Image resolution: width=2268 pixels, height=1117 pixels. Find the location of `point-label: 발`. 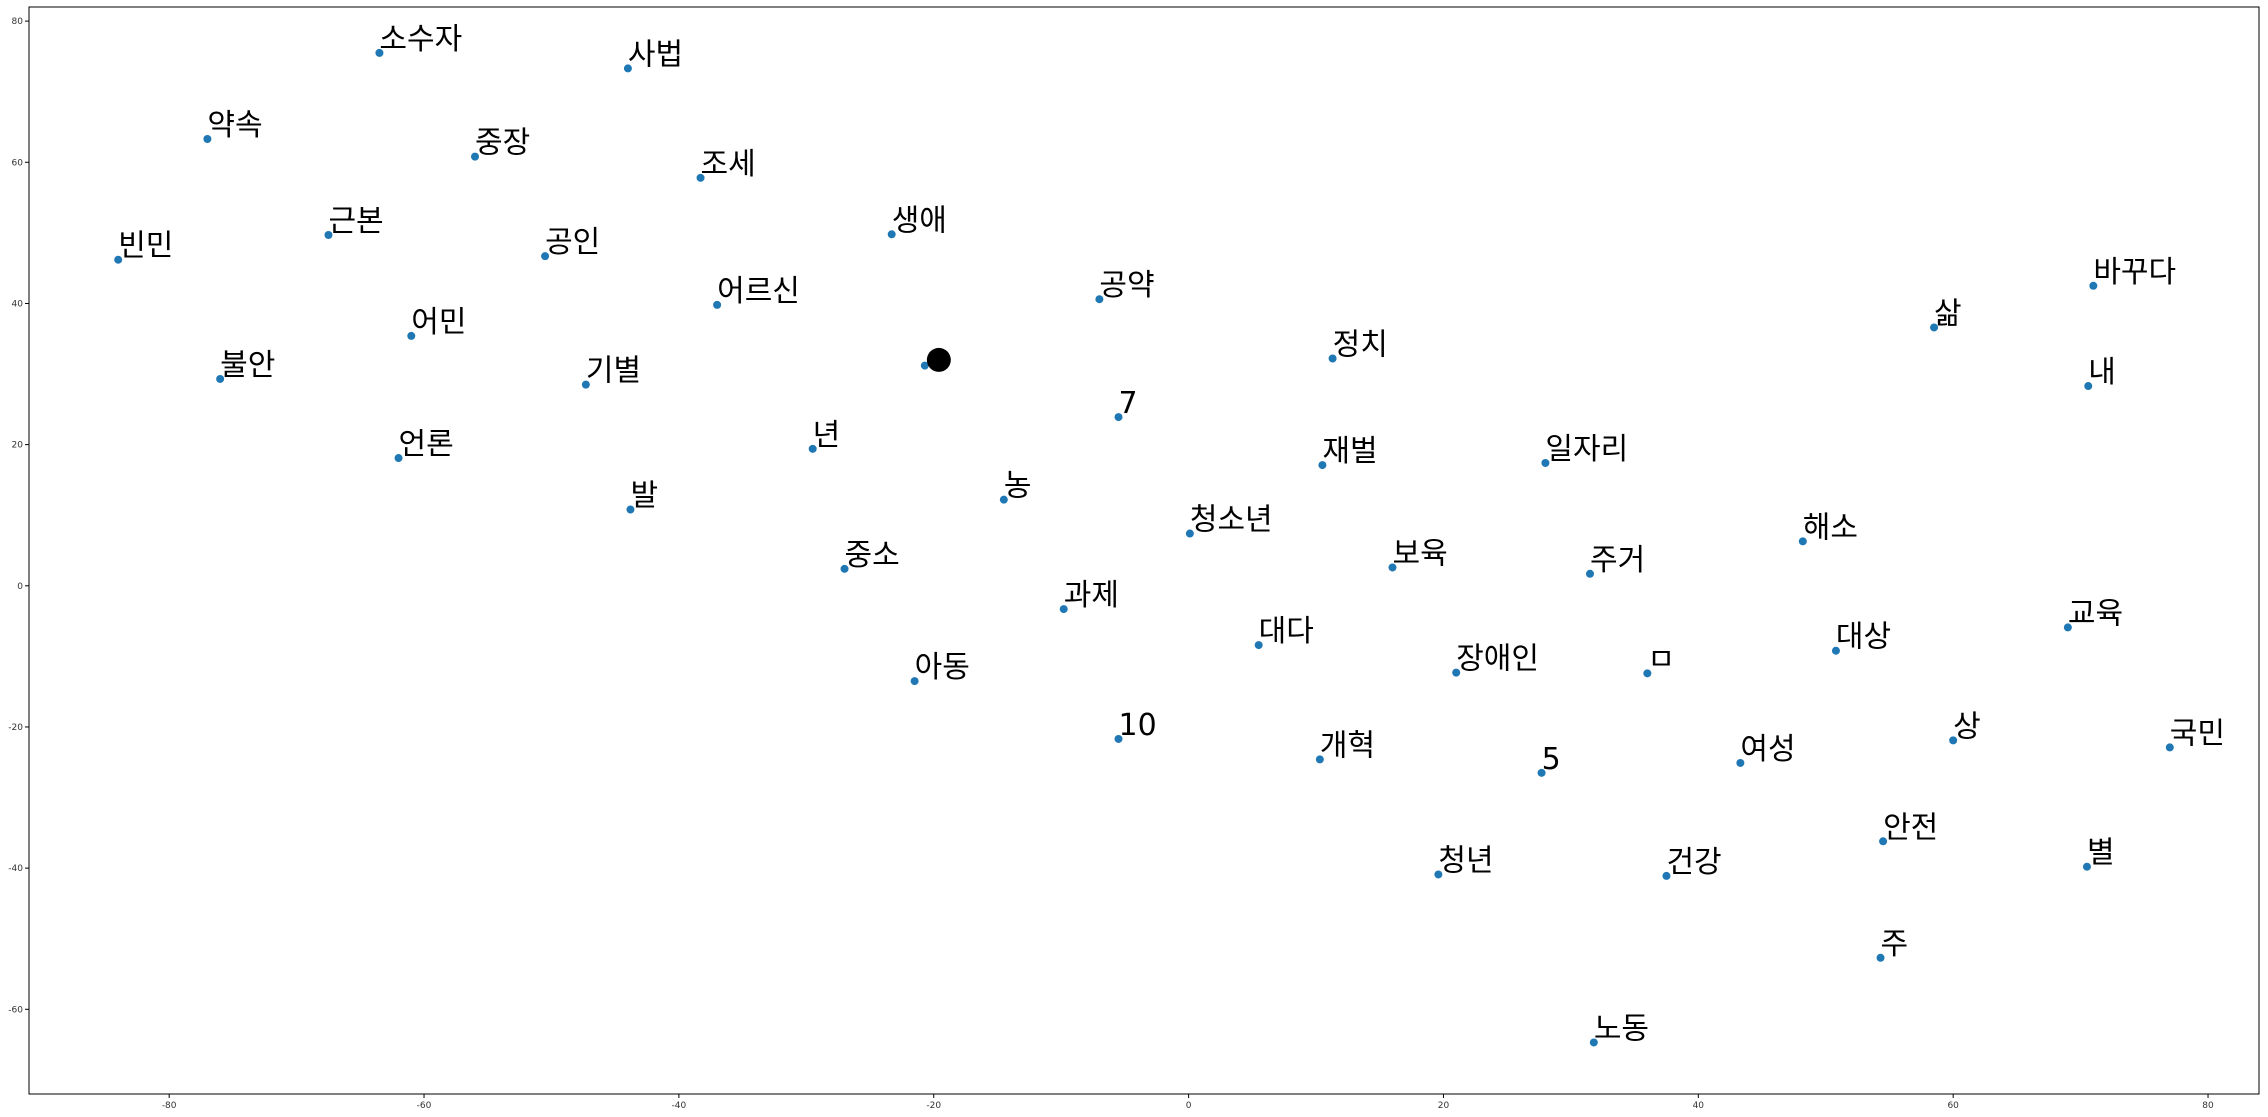

point-label: 발 is located at coordinates (644, 496).